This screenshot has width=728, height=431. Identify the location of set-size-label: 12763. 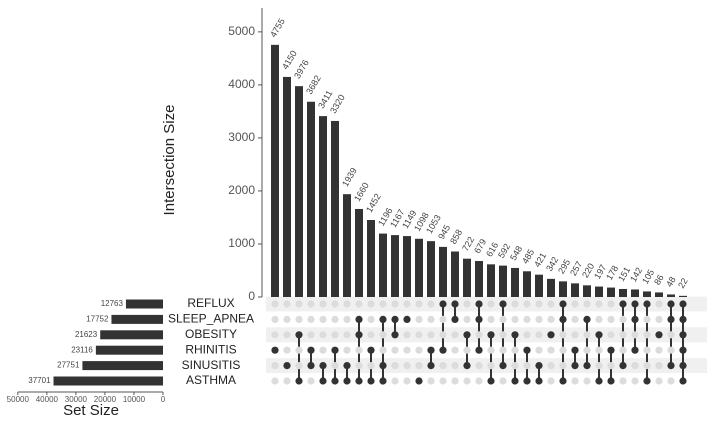
(112, 303).